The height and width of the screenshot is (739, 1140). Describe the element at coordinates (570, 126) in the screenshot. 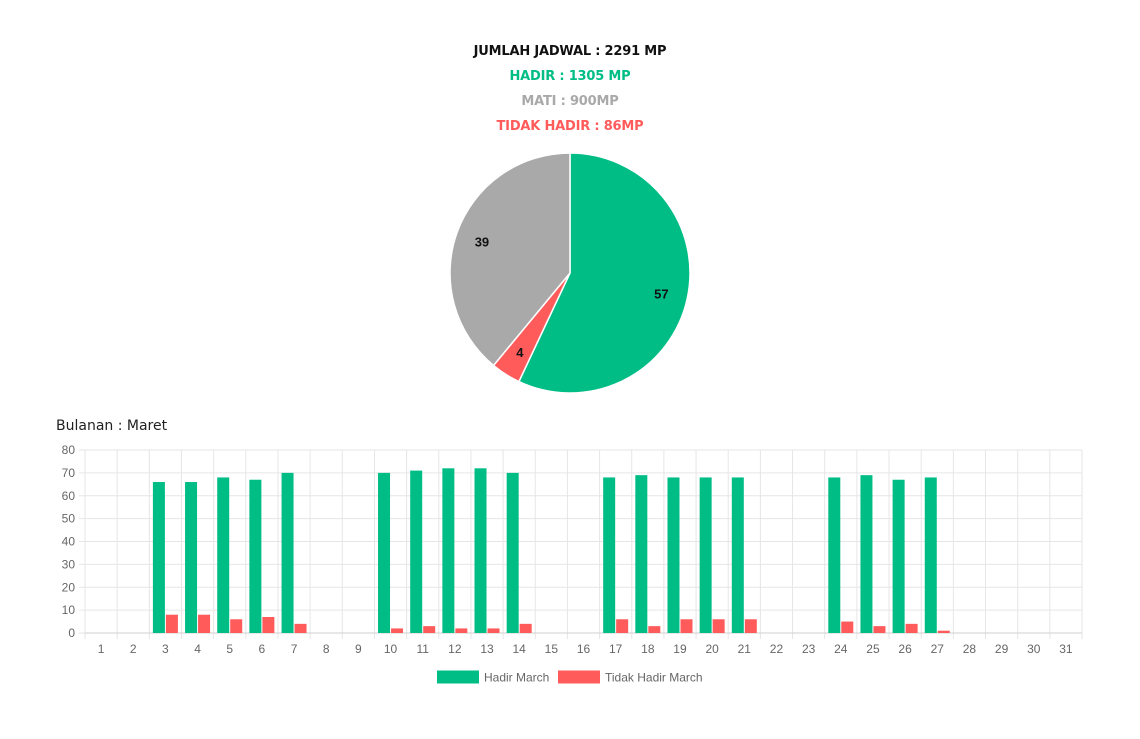

I see `absent-count-text: TIDAK HADIR : 86MP` at that location.